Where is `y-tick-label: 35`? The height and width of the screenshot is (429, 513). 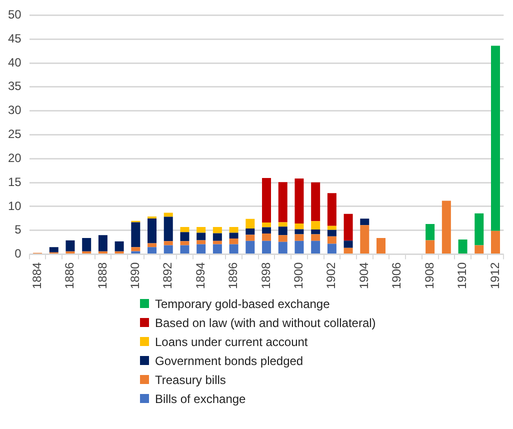 y-tick-label: 35 is located at coordinates (15, 86).